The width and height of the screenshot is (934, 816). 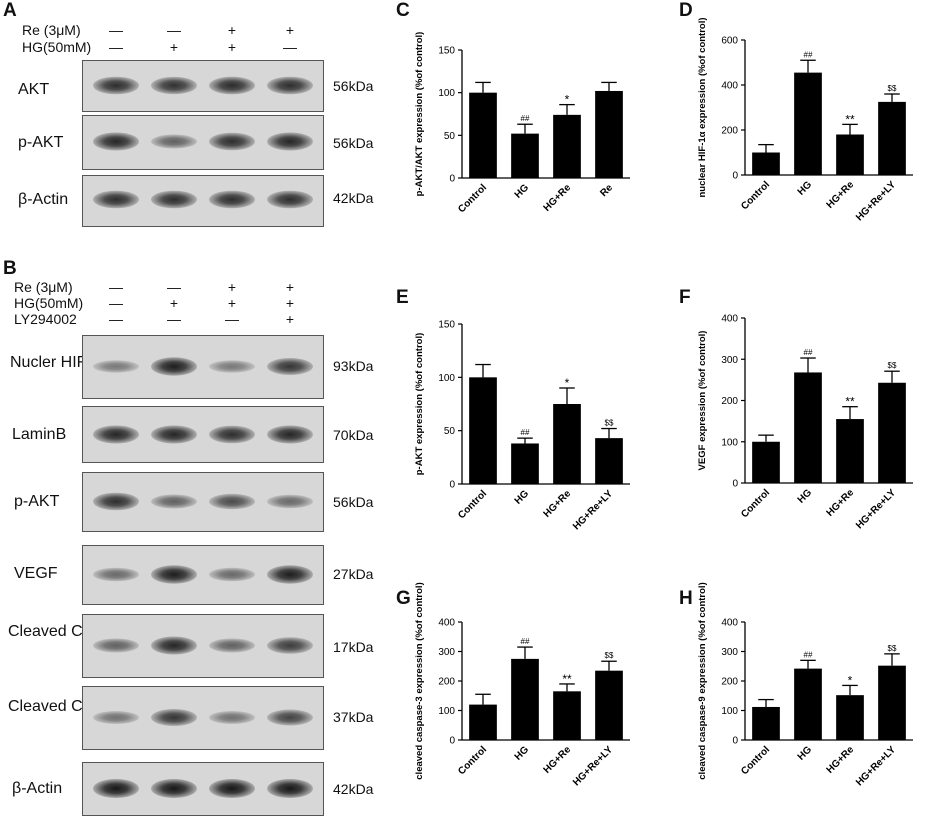 I want to click on y-tick-label: 150, so click(x=446, y=51).